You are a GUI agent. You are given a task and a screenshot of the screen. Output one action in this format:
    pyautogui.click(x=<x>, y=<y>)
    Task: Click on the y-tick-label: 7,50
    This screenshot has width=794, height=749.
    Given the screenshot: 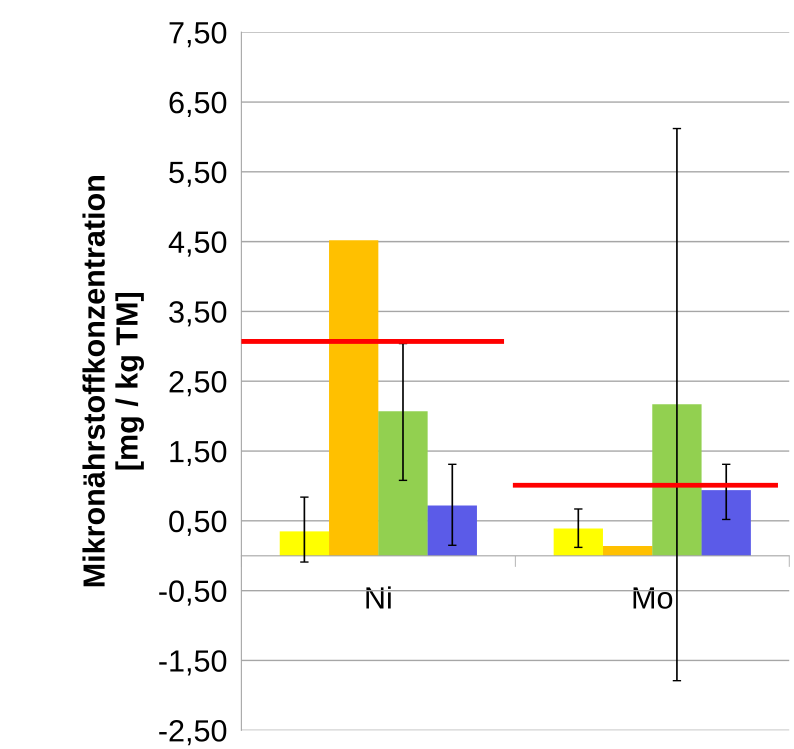 What is the action you would take?
    pyautogui.click(x=198, y=35)
    